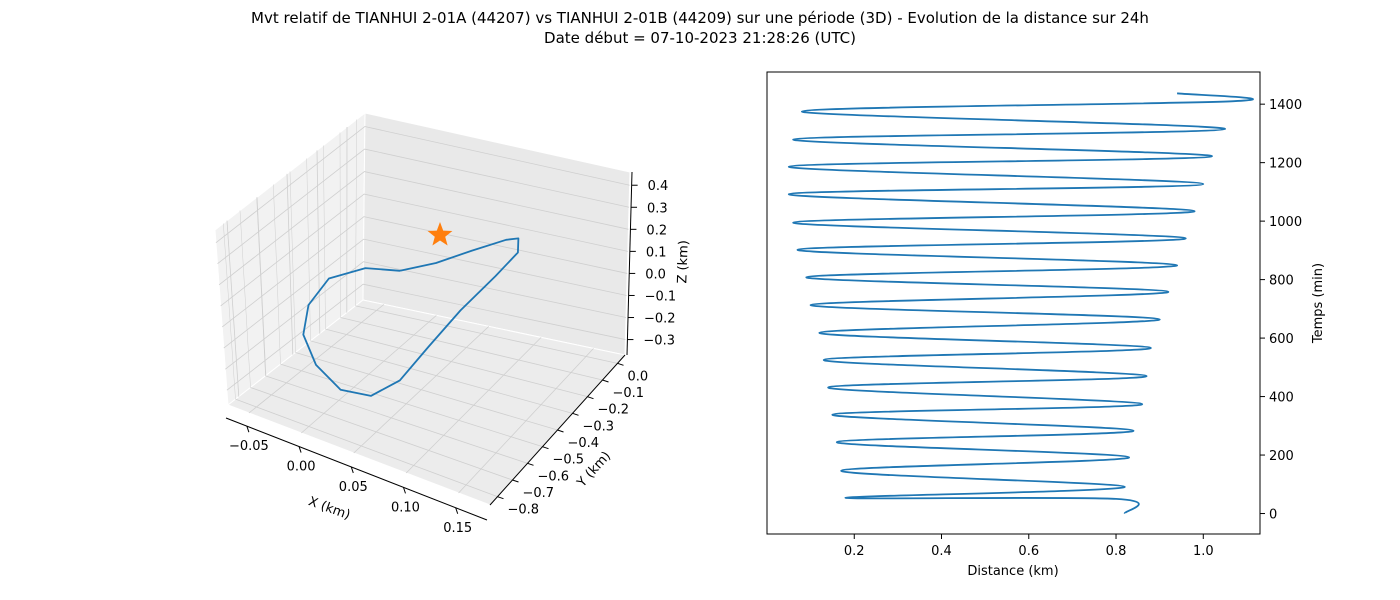 This screenshot has height=600, width=1400. I want to click on z-tick-label: 0.1, so click(656, 252).